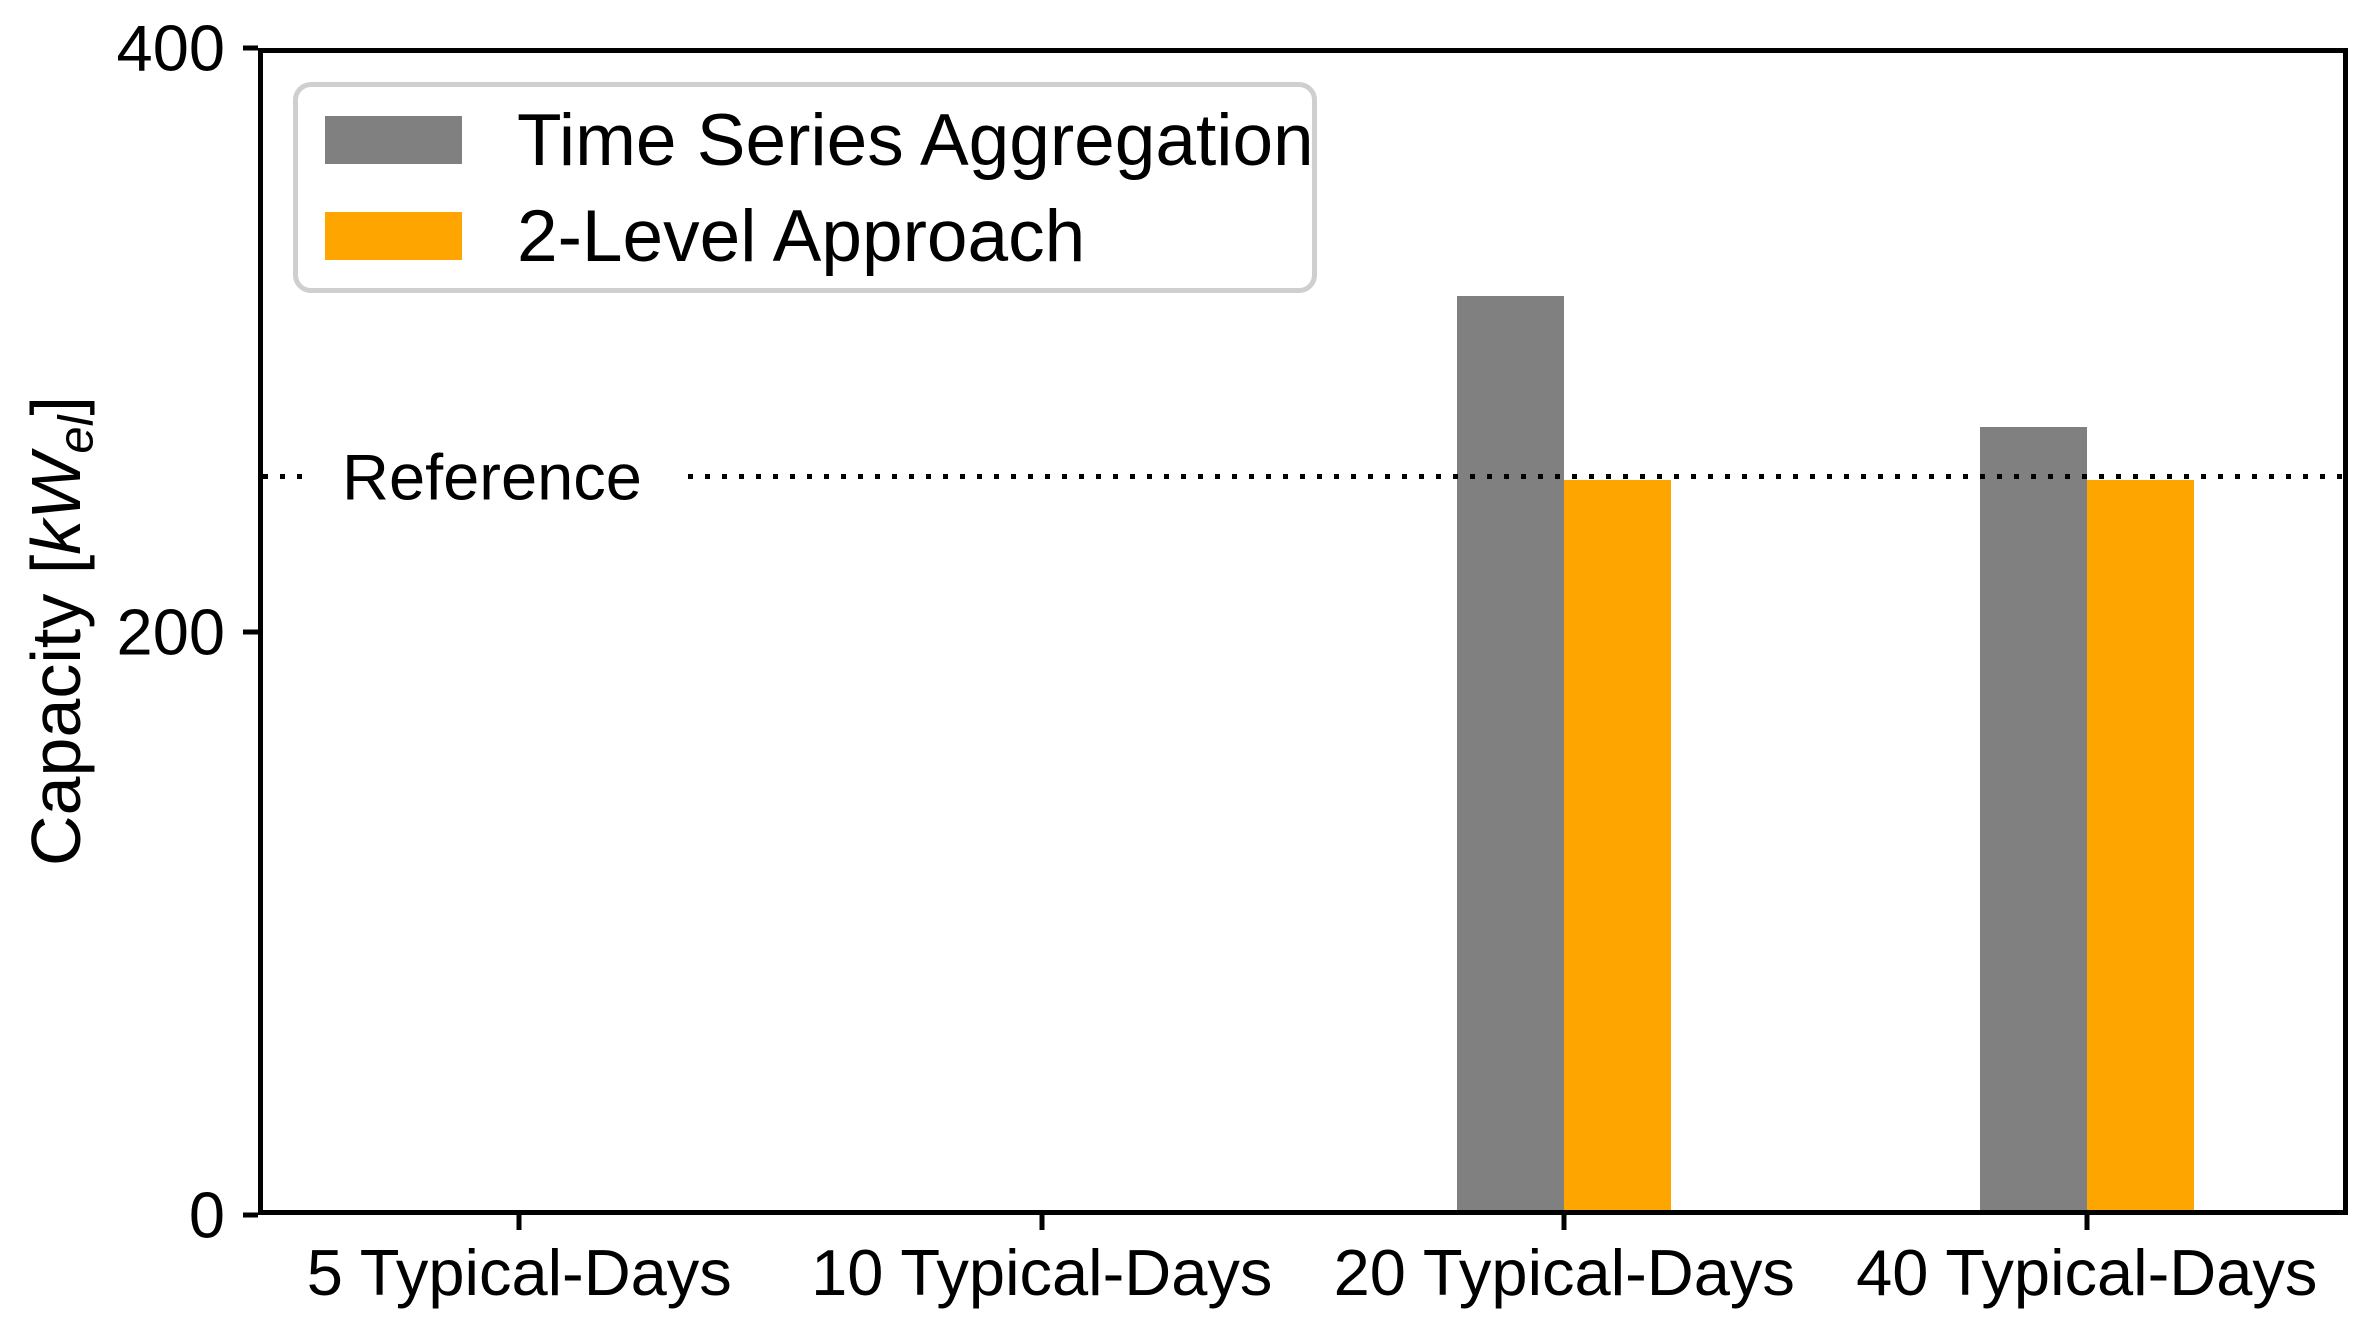 This screenshot has width=2374, height=1332. What do you see at coordinates (1303, 50) in the screenshot?
I see `x-axis-spine-top` at bounding box center [1303, 50].